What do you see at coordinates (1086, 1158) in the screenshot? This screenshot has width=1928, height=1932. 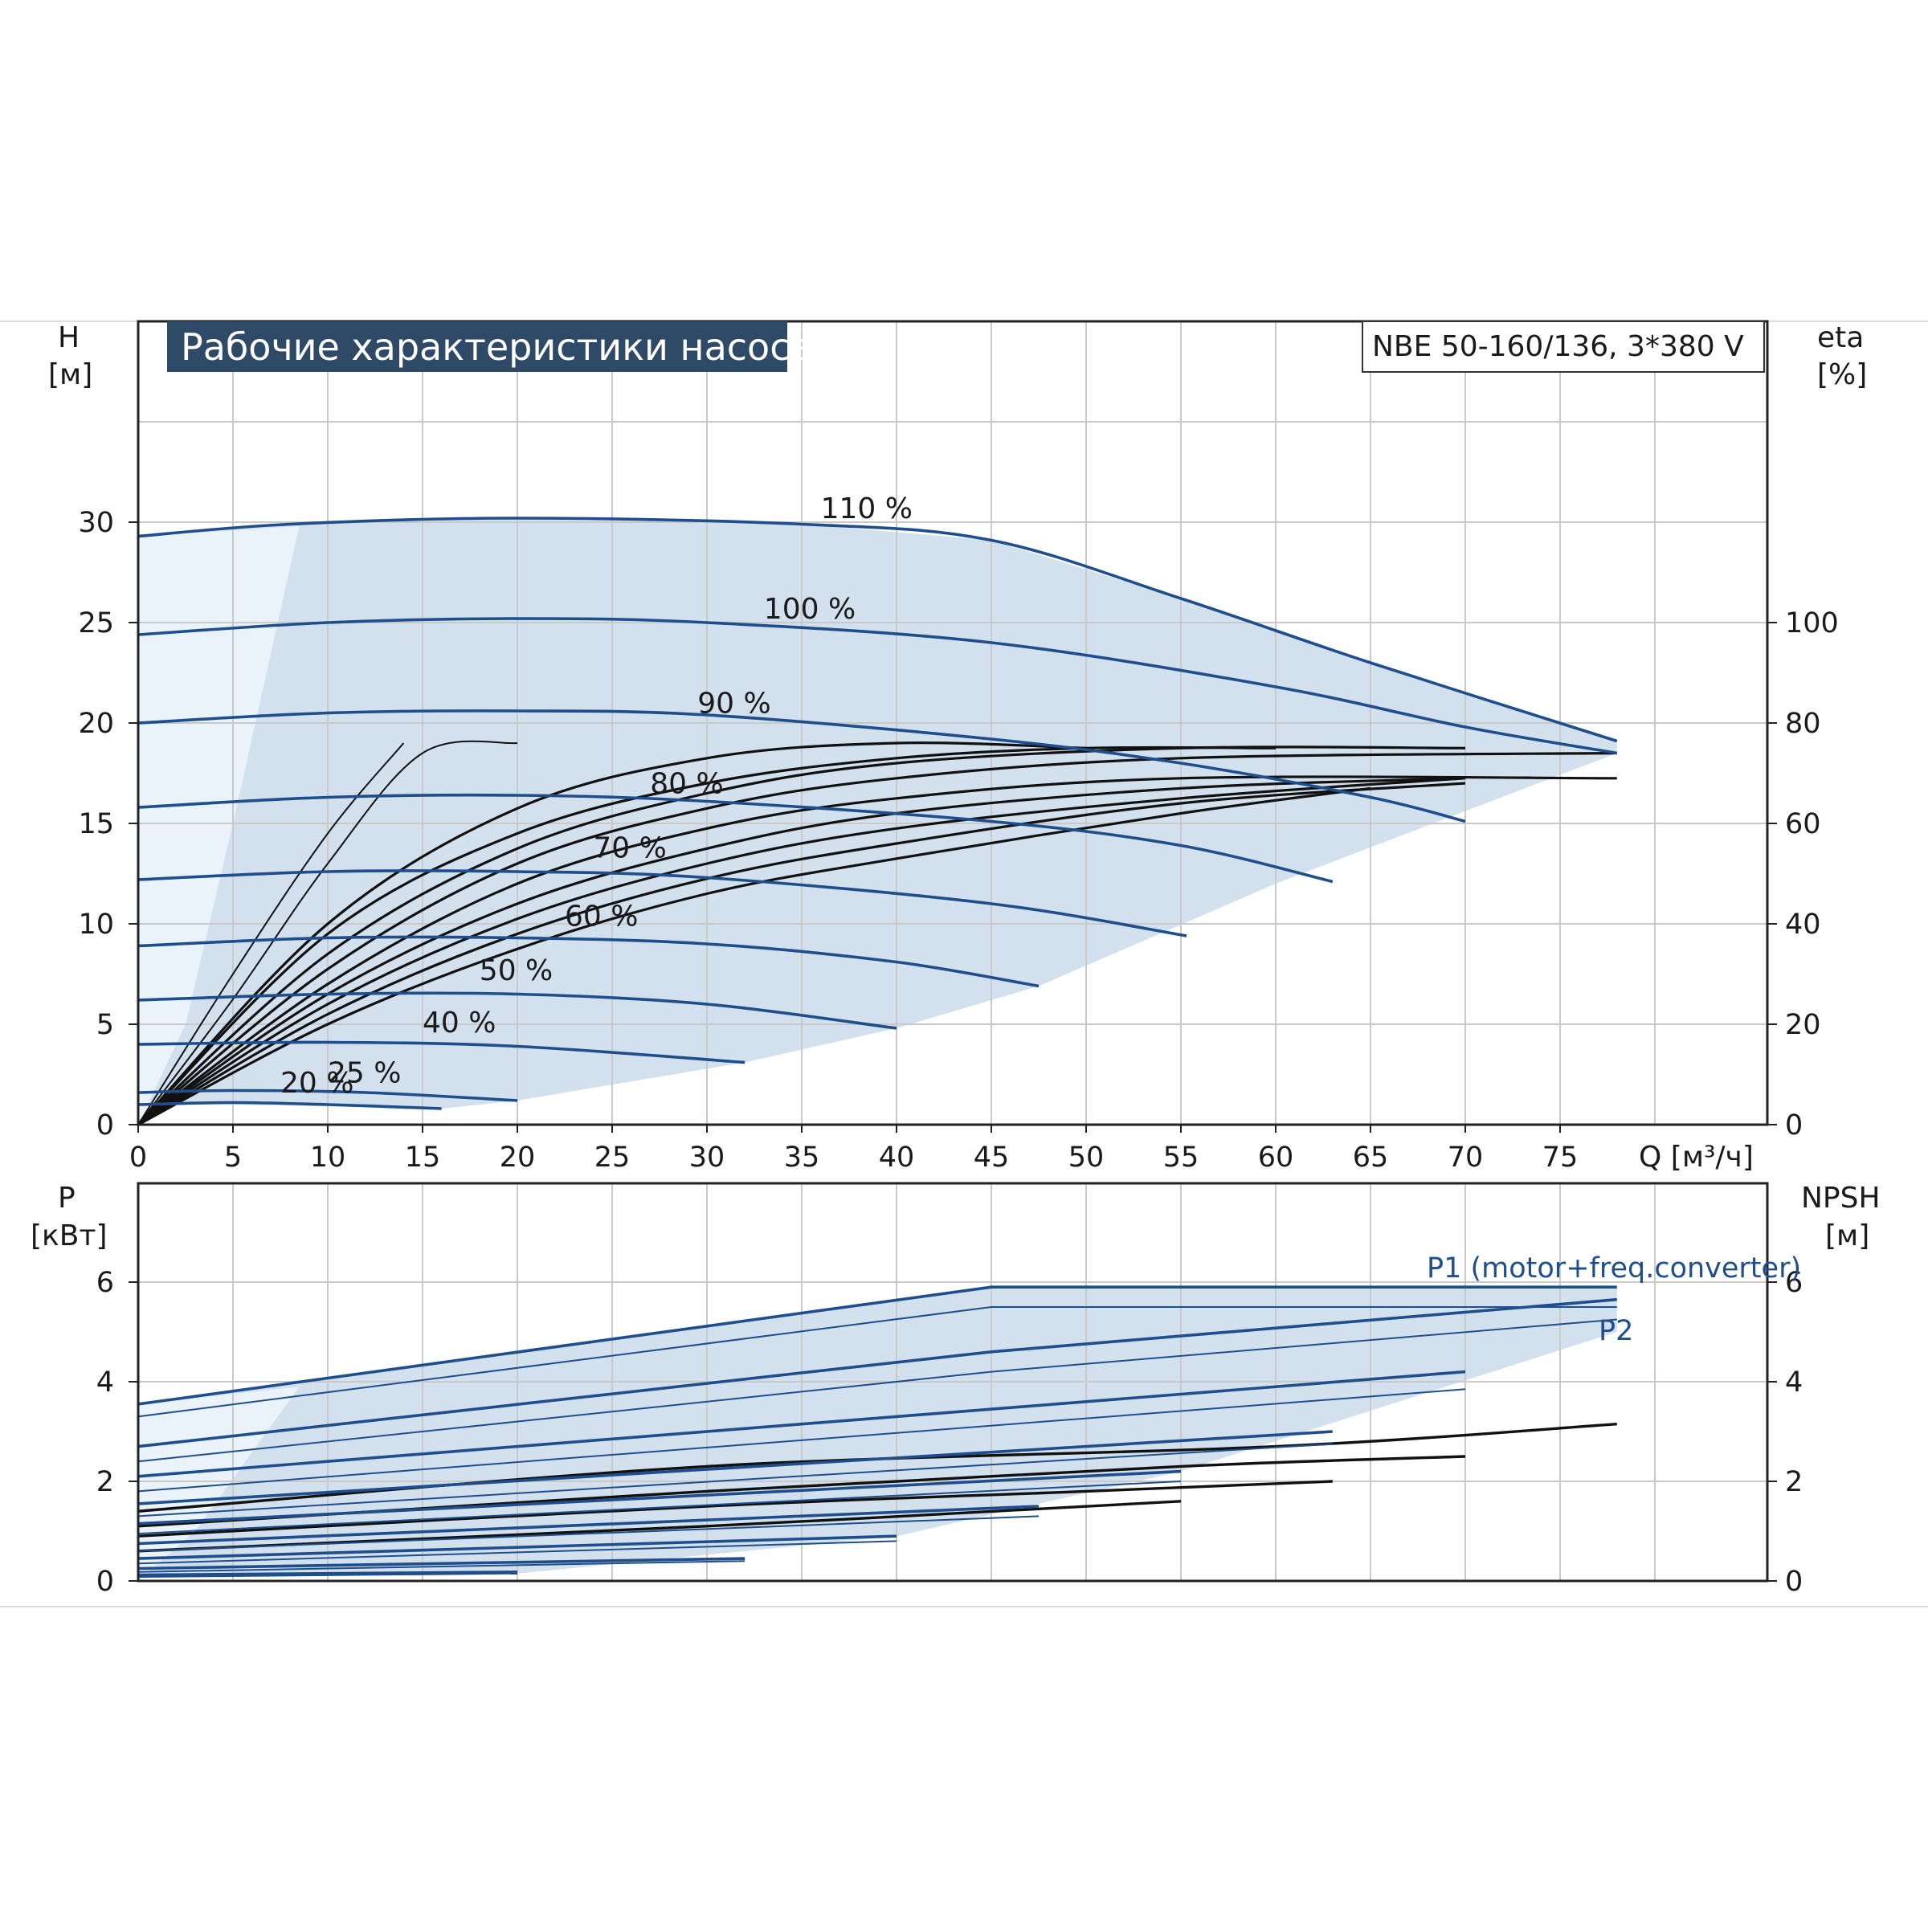 I see `q-tick-50: 50` at bounding box center [1086, 1158].